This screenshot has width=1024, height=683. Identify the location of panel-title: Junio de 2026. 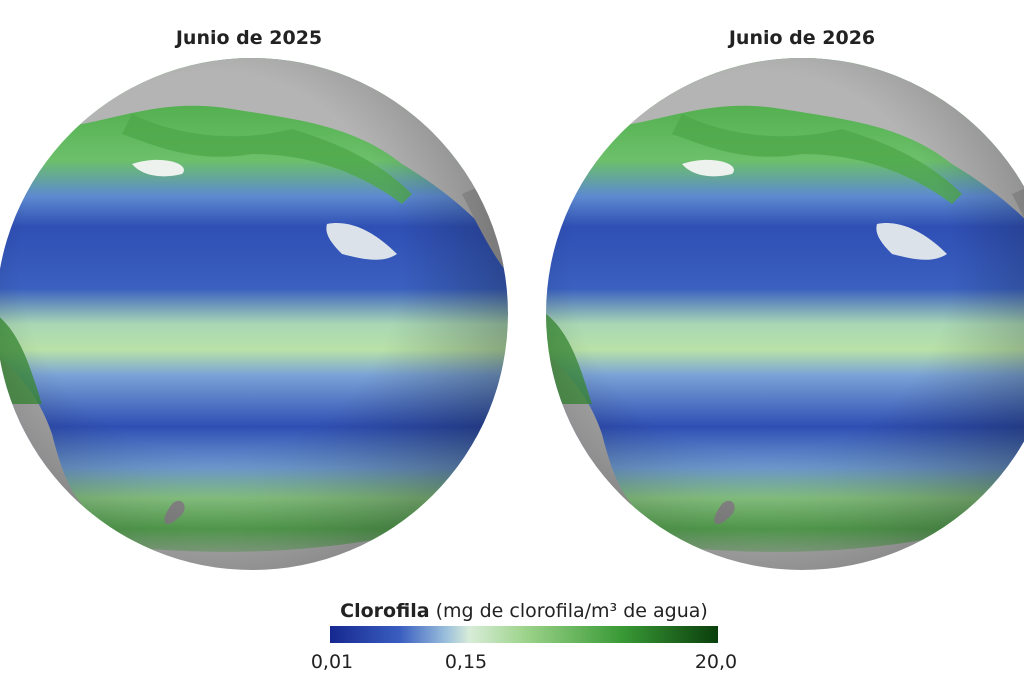
(801, 38).